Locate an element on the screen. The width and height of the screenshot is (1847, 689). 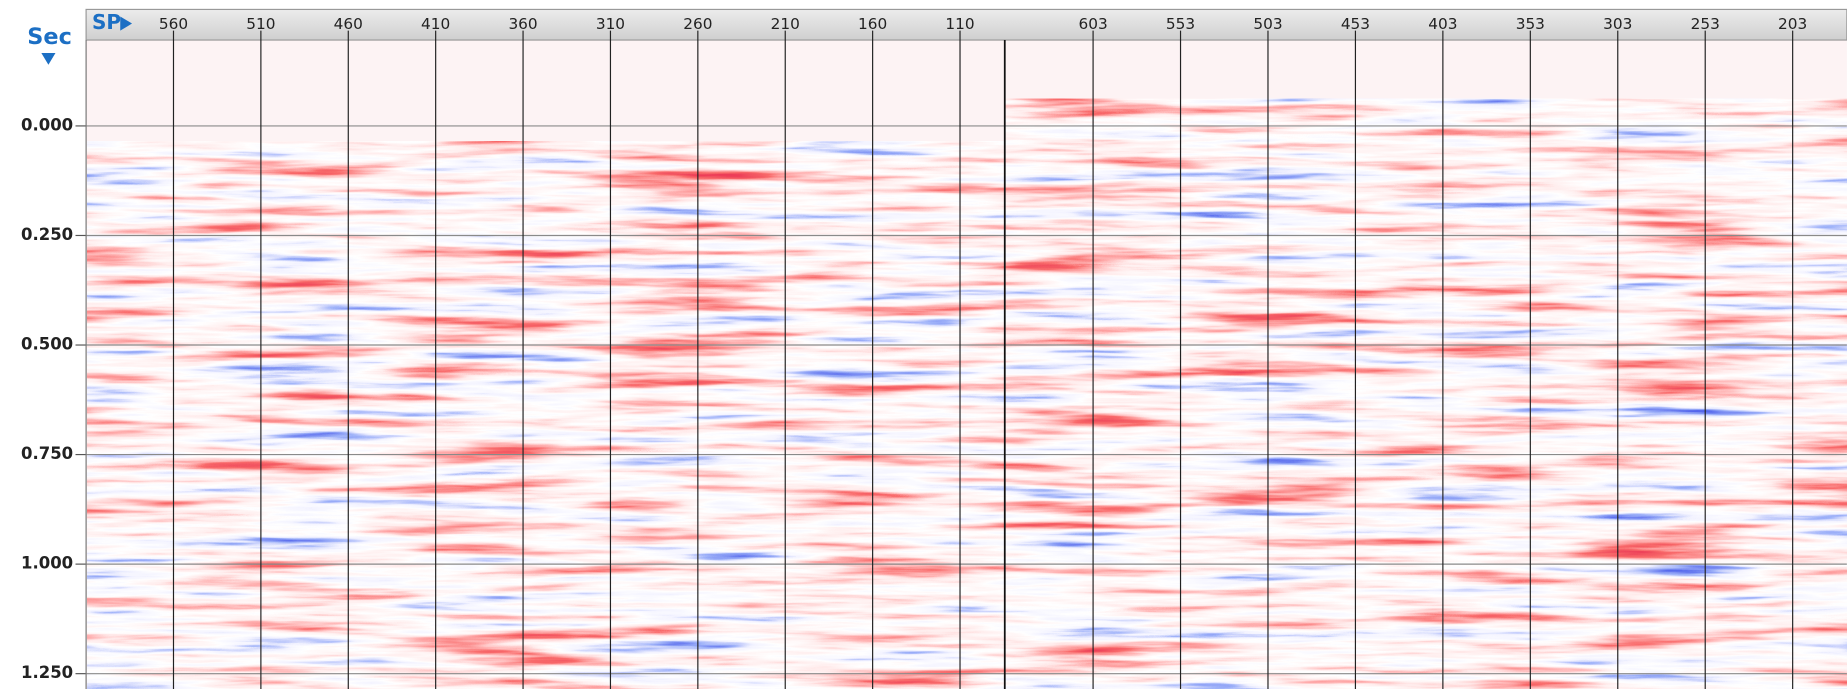
sp-tick-label: 603 is located at coordinates (1092, 24).